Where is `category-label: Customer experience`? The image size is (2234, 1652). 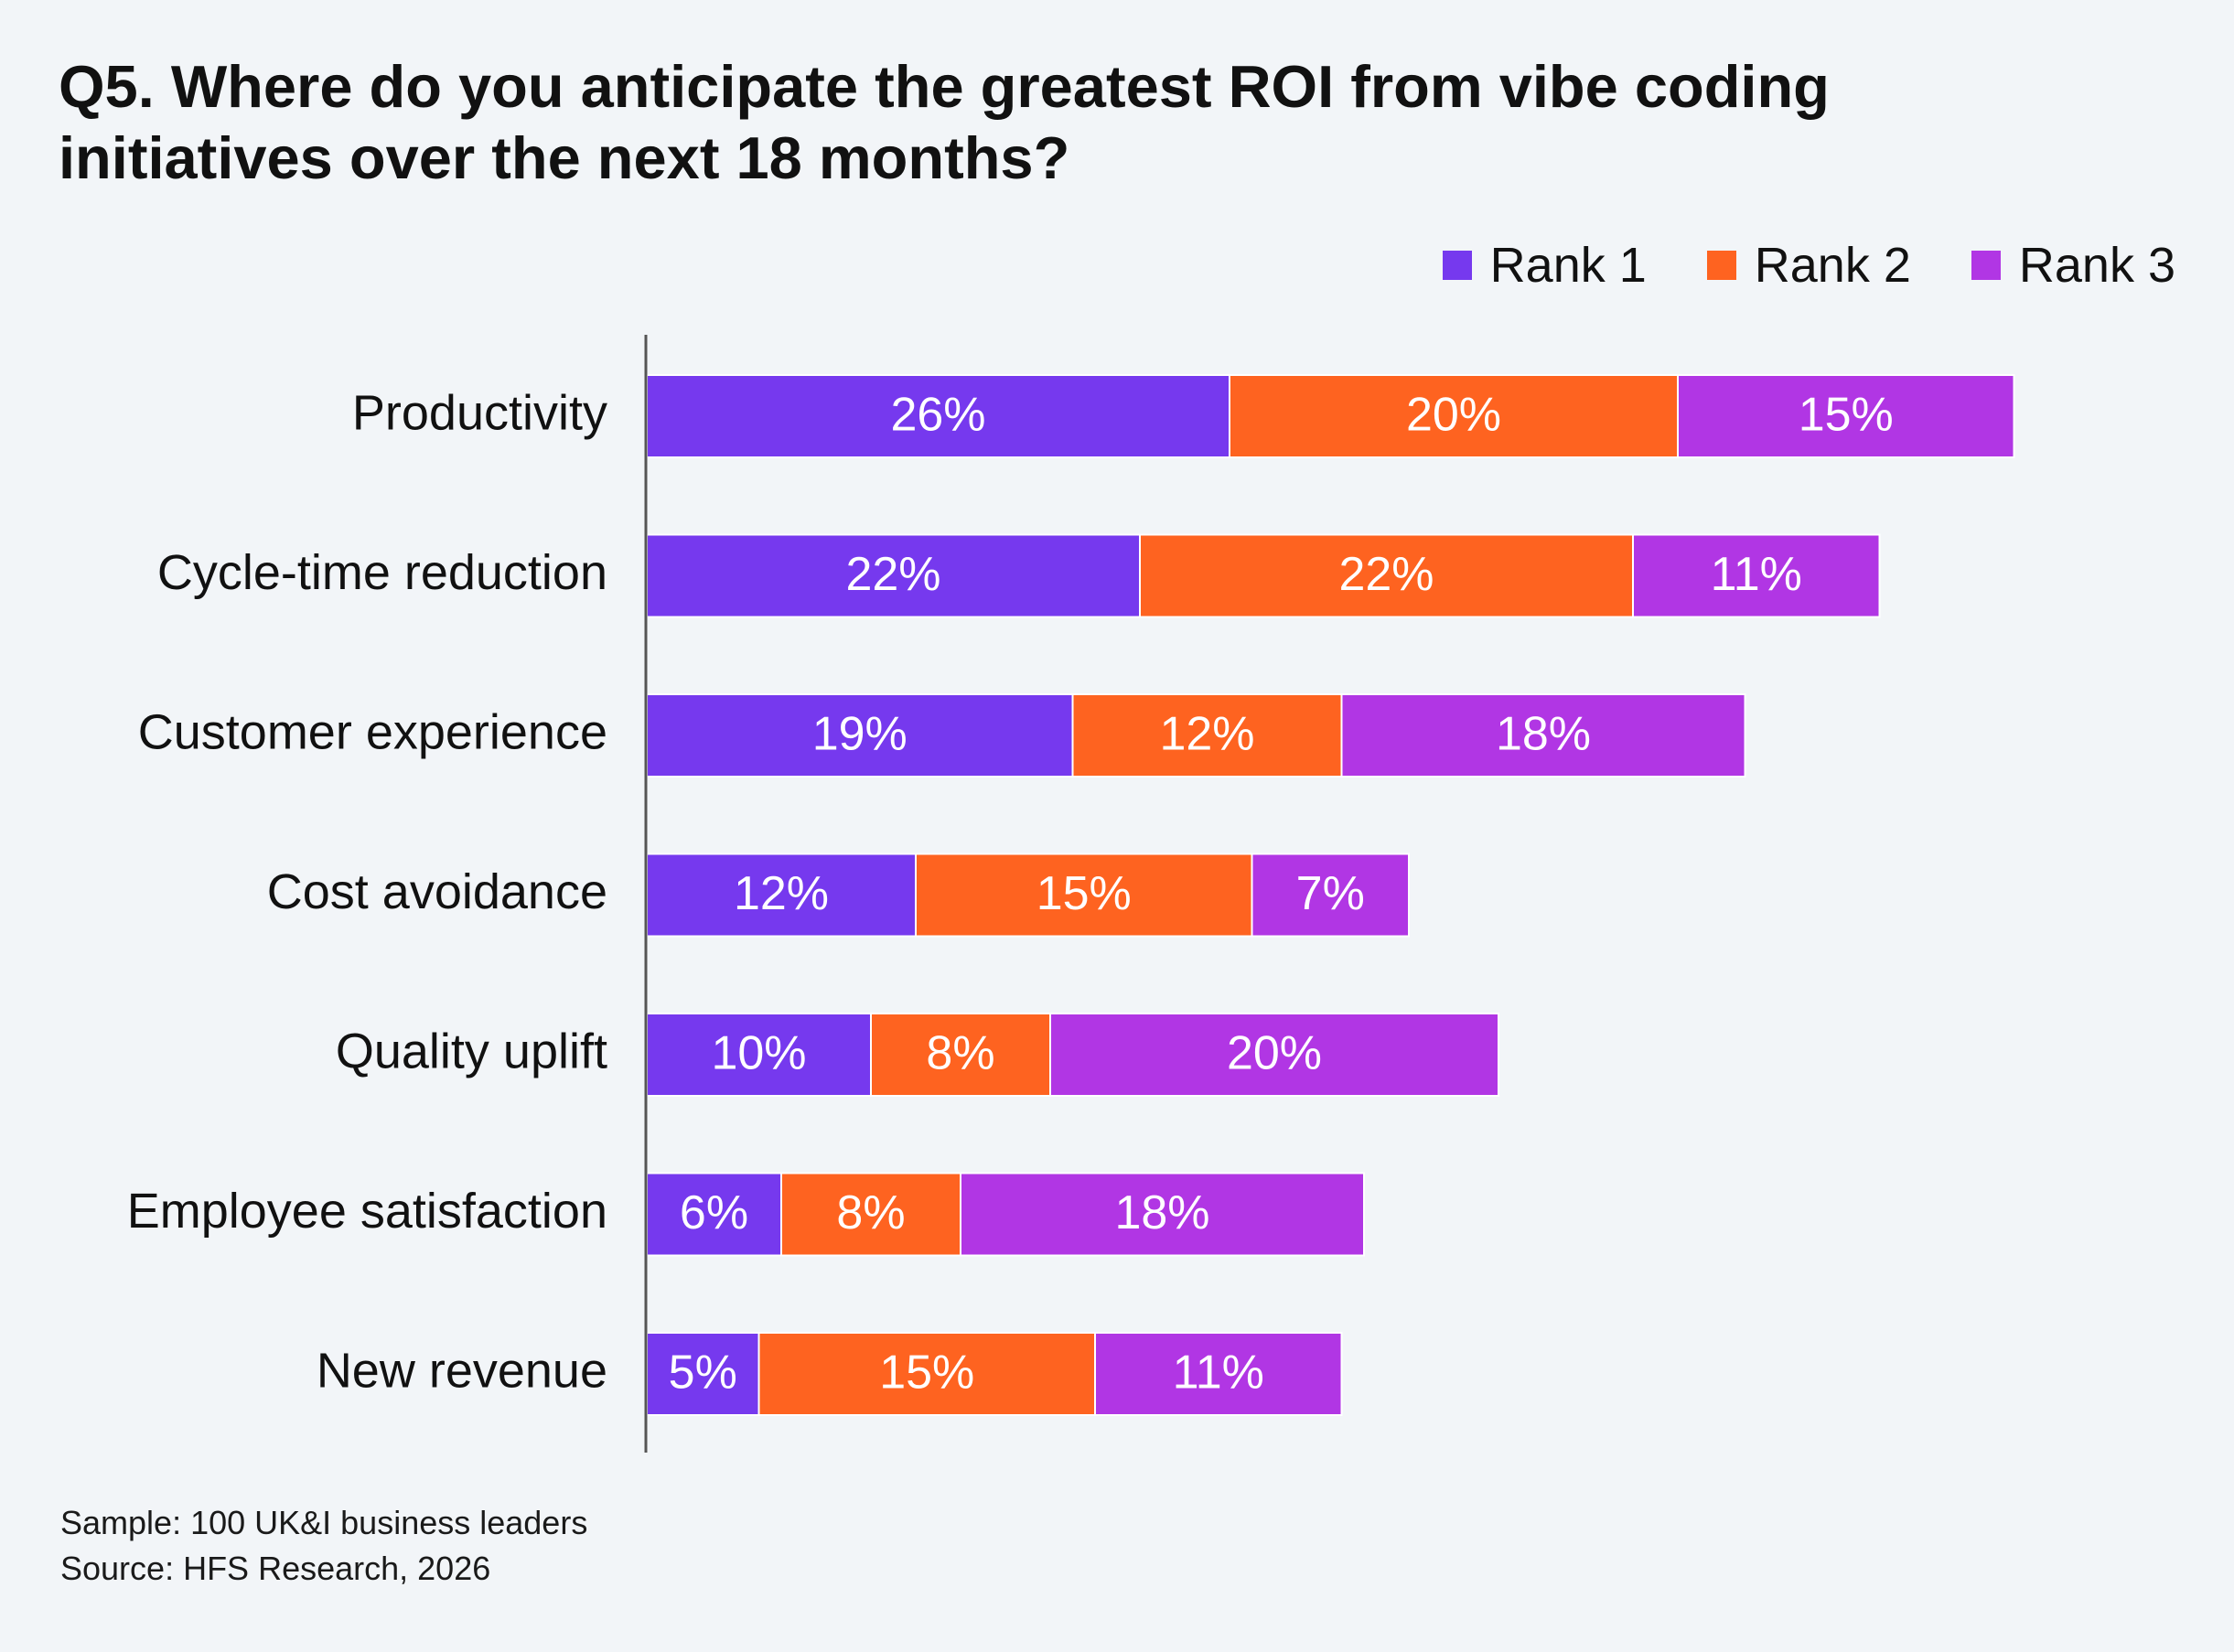
category-label: Customer experience is located at coordinates (372, 731).